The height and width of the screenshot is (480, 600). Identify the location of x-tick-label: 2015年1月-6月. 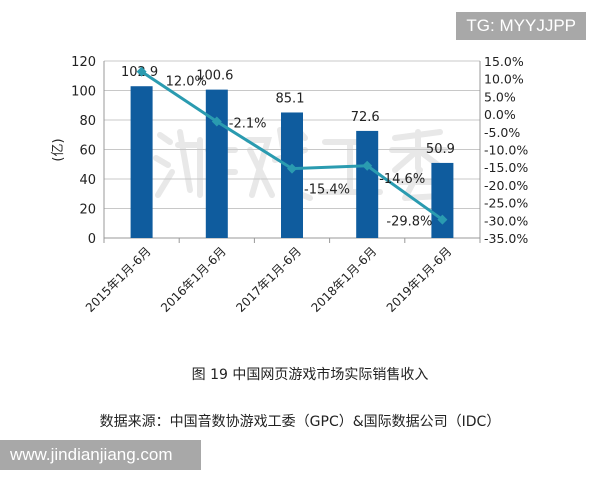
(118, 279).